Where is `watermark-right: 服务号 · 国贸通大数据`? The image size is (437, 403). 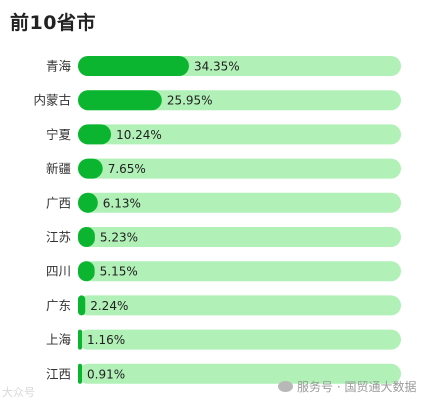
watermark-right: 服务号 · 国贸通大数据 is located at coordinates (347, 386).